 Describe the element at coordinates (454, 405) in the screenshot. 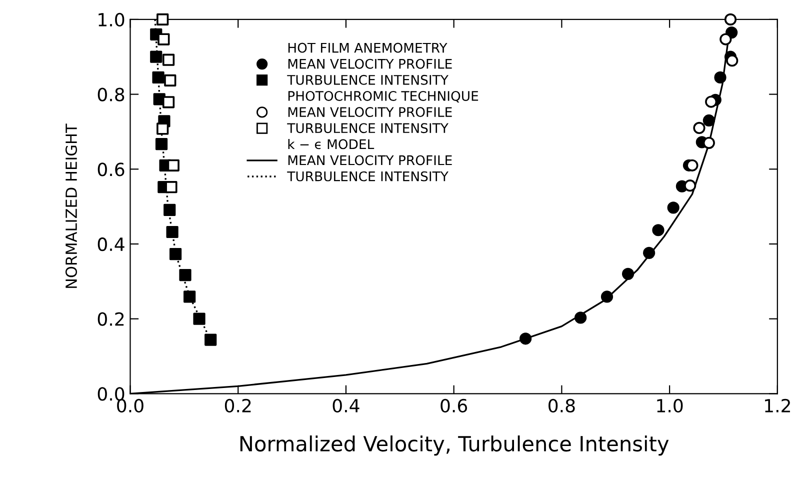

I see `x-tick-label: 0.6` at that location.